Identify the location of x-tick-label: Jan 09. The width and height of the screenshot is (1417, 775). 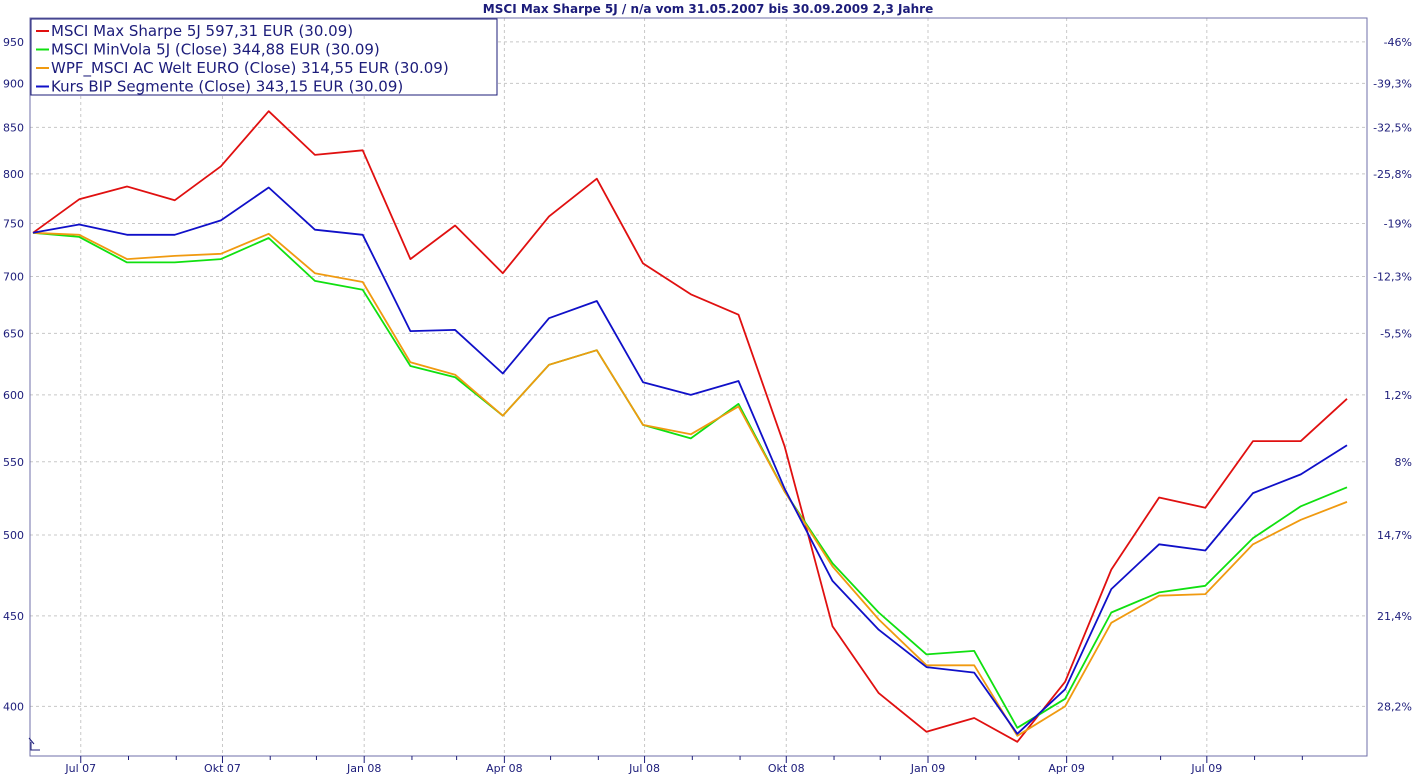
(927, 768).